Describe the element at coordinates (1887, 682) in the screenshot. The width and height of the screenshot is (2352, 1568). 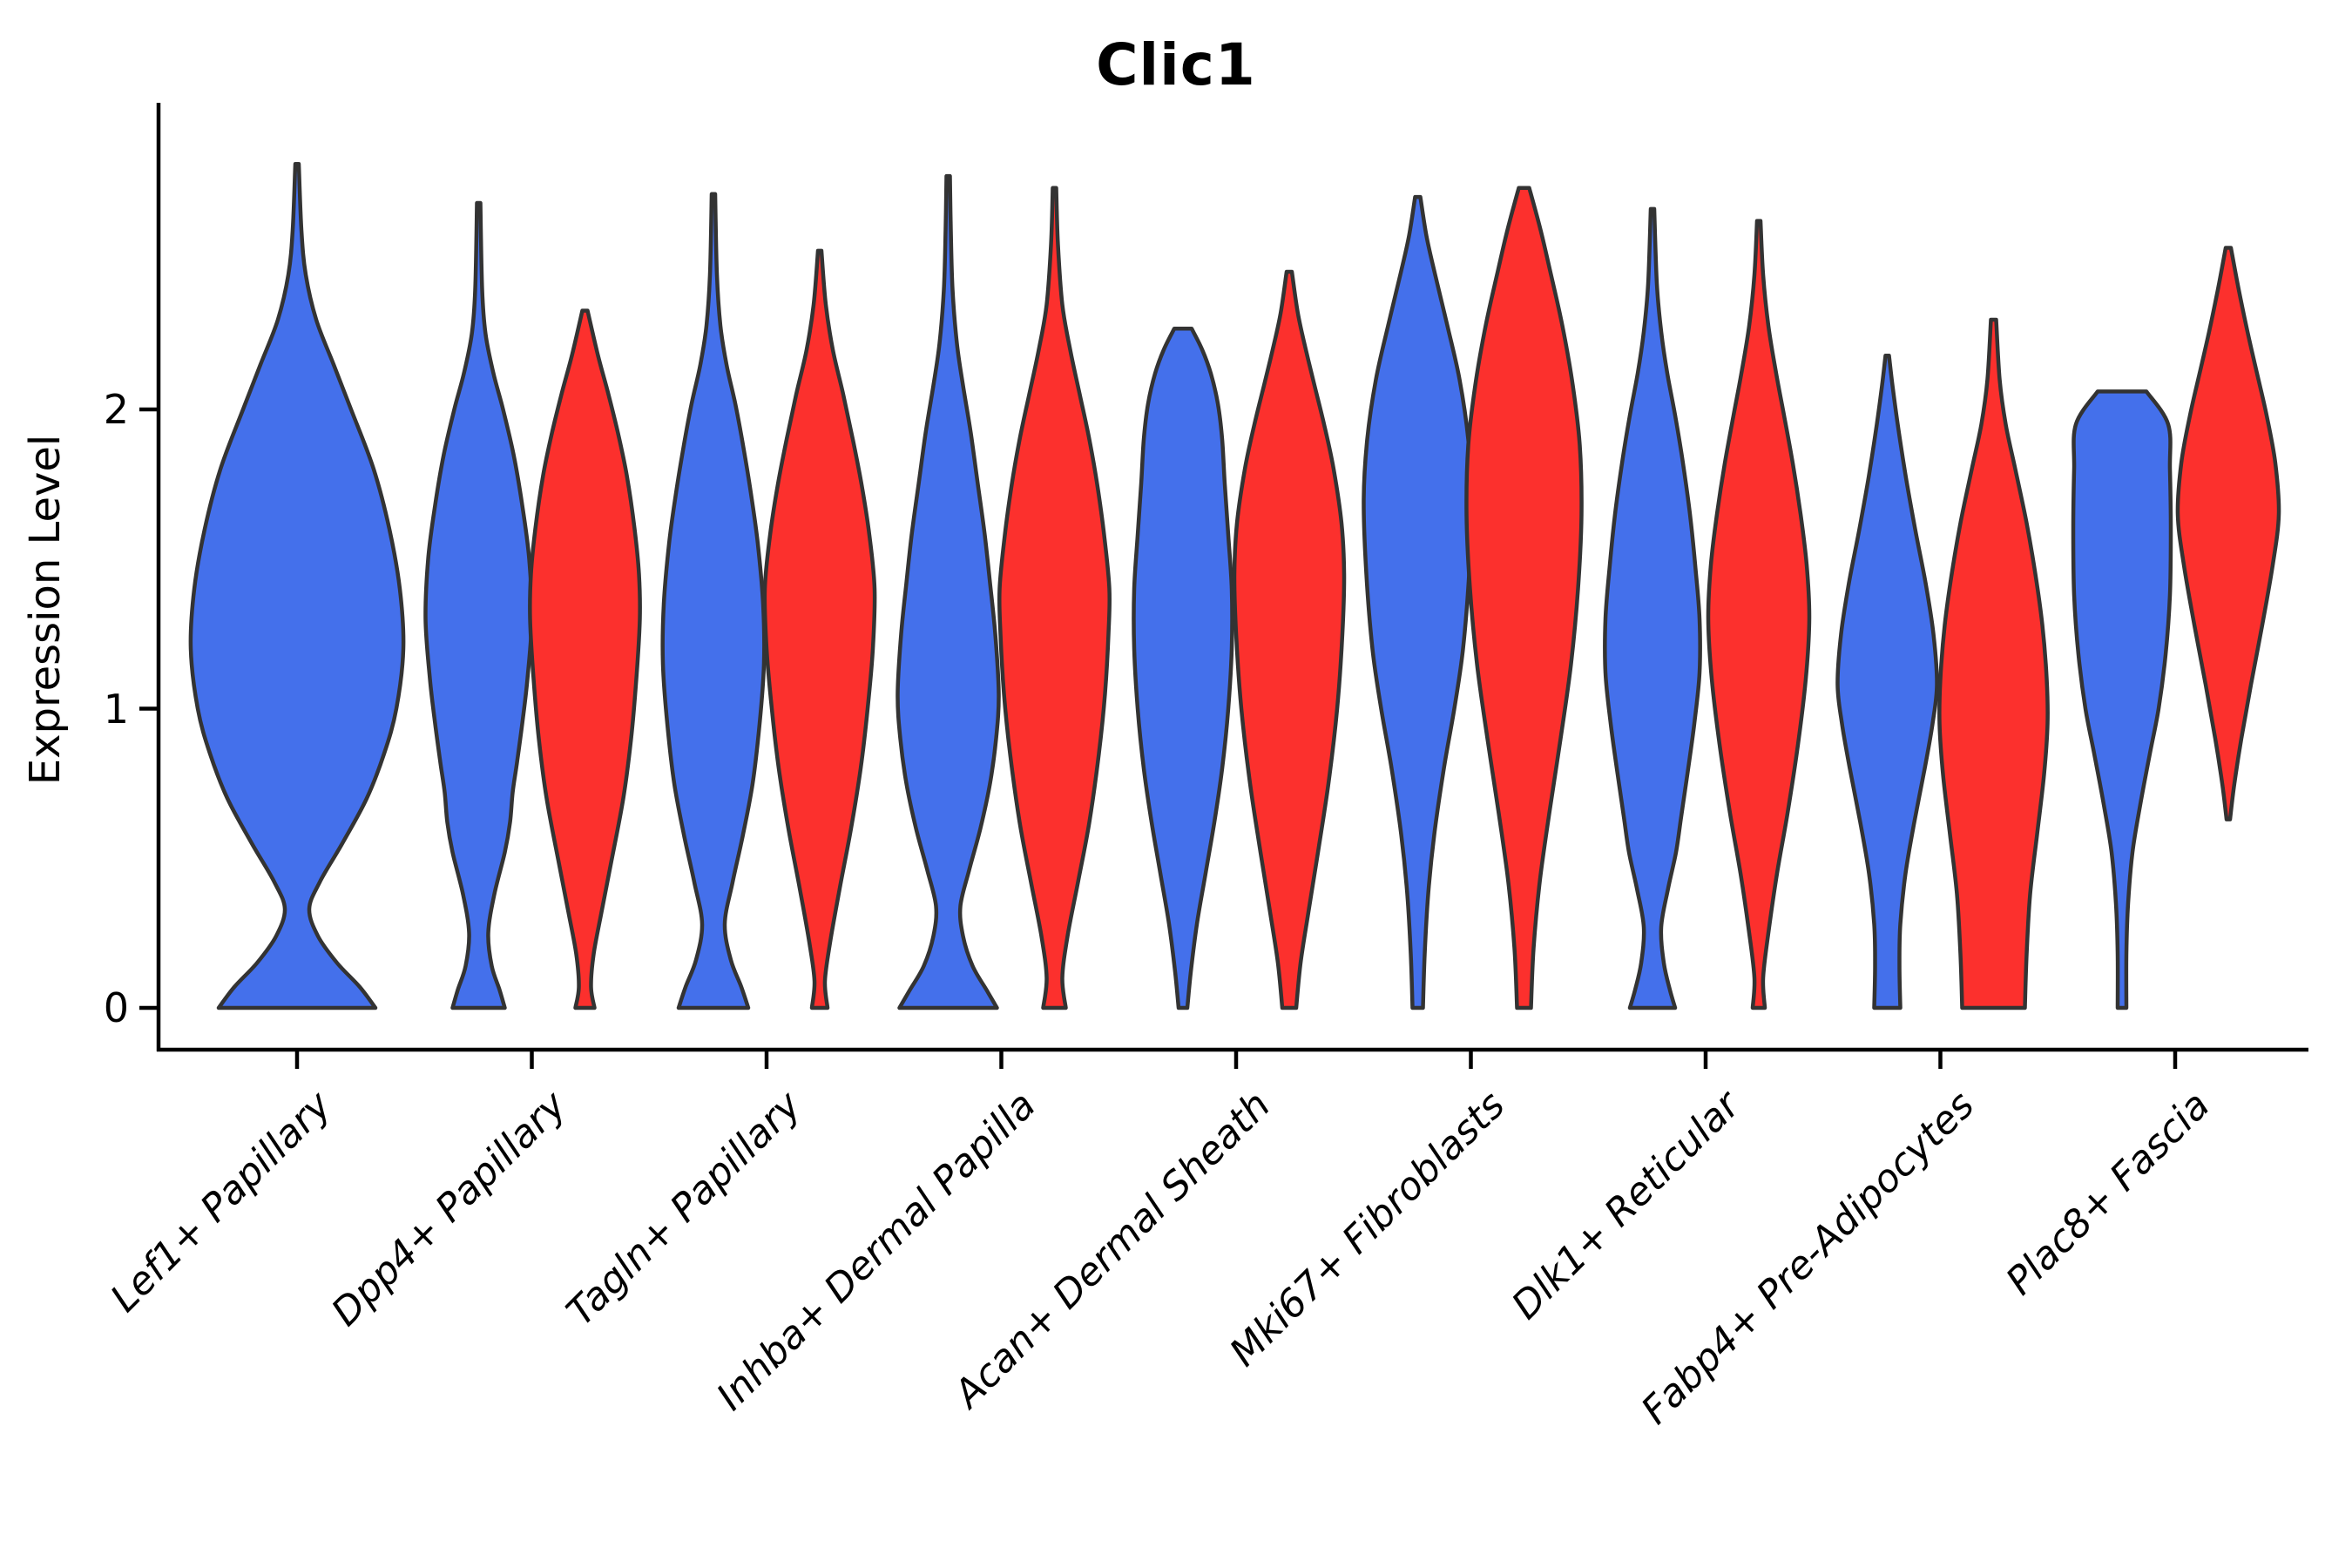
I see `violin-fabp4-pre-adipocytes-blue` at that location.